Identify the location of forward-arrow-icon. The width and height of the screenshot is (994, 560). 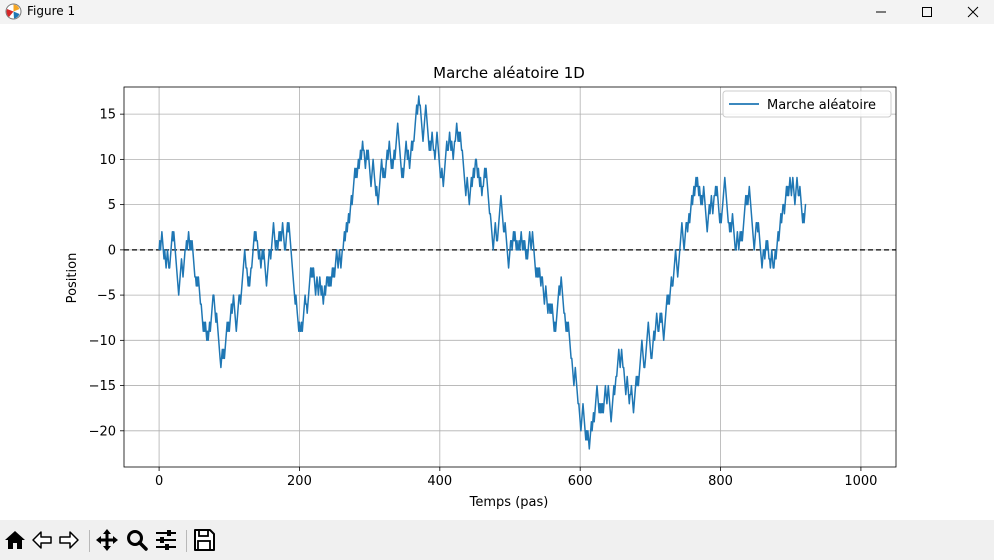
(69, 540).